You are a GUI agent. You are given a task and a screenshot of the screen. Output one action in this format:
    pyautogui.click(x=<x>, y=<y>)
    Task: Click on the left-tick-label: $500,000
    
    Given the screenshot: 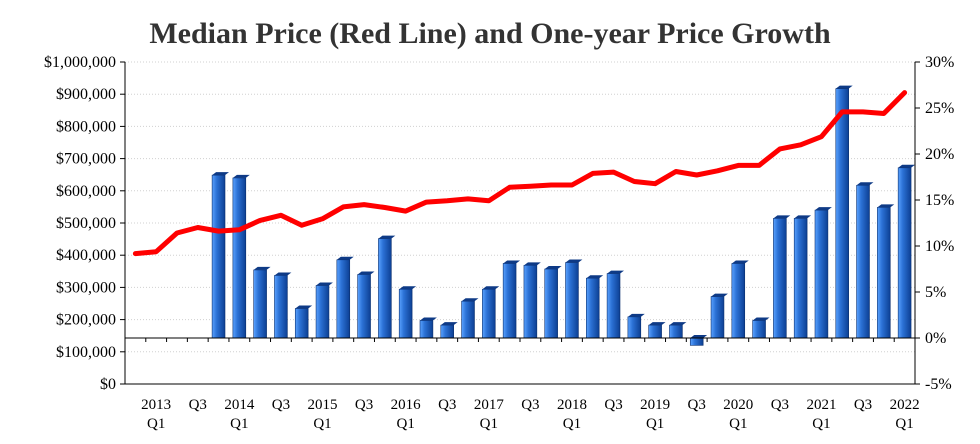 What is the action you would take?
    pyautogui.click(x=86, y=223)
    